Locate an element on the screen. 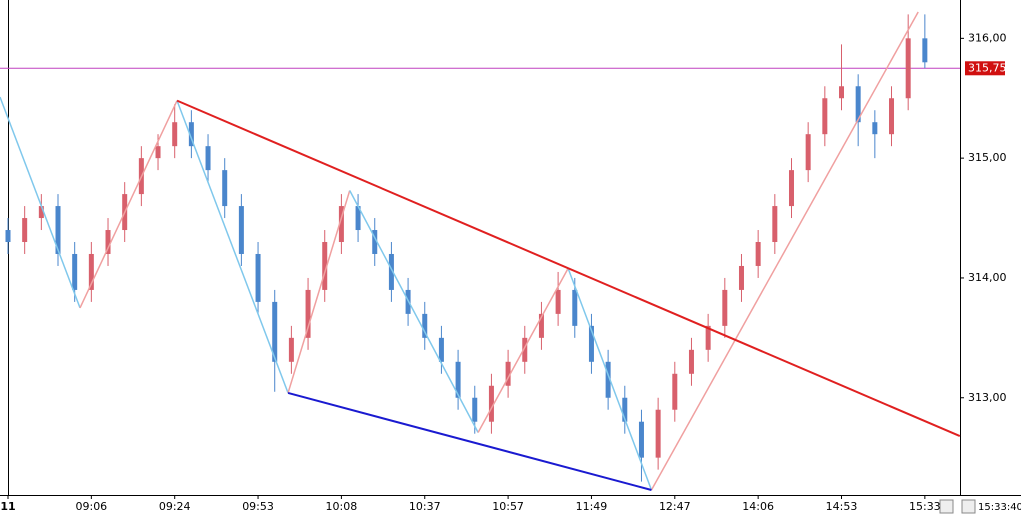  price-label: 315,75 is located at coordinates (987, 67).